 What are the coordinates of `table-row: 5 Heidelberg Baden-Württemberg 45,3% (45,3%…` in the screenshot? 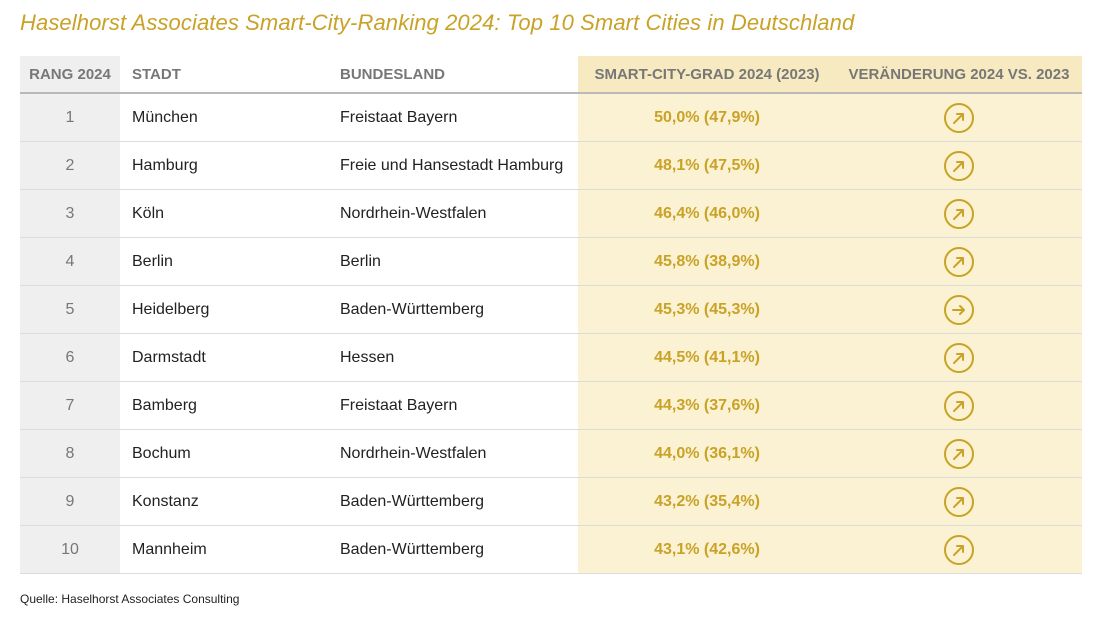 It's located at (551, 310).